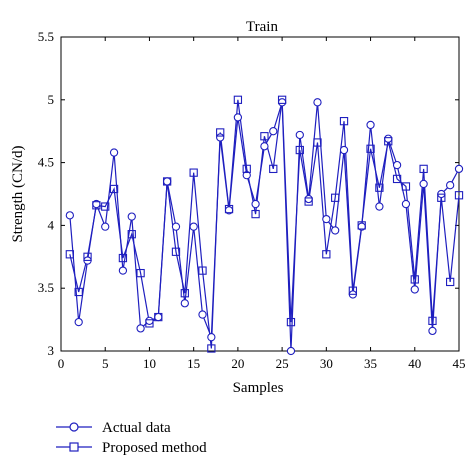 Image resolution: width=474 pixels, height=474 pixels. Describe the element at coordinates (193, 363) in the screenshot. I see `x-tick-label: 15` at that location.